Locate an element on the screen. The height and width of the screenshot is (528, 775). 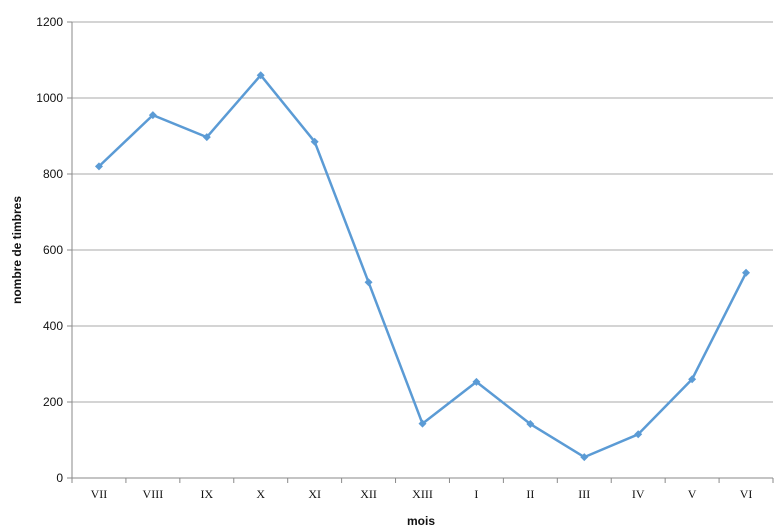
y-tick-label: 600 is located at coordinates (53, 250).